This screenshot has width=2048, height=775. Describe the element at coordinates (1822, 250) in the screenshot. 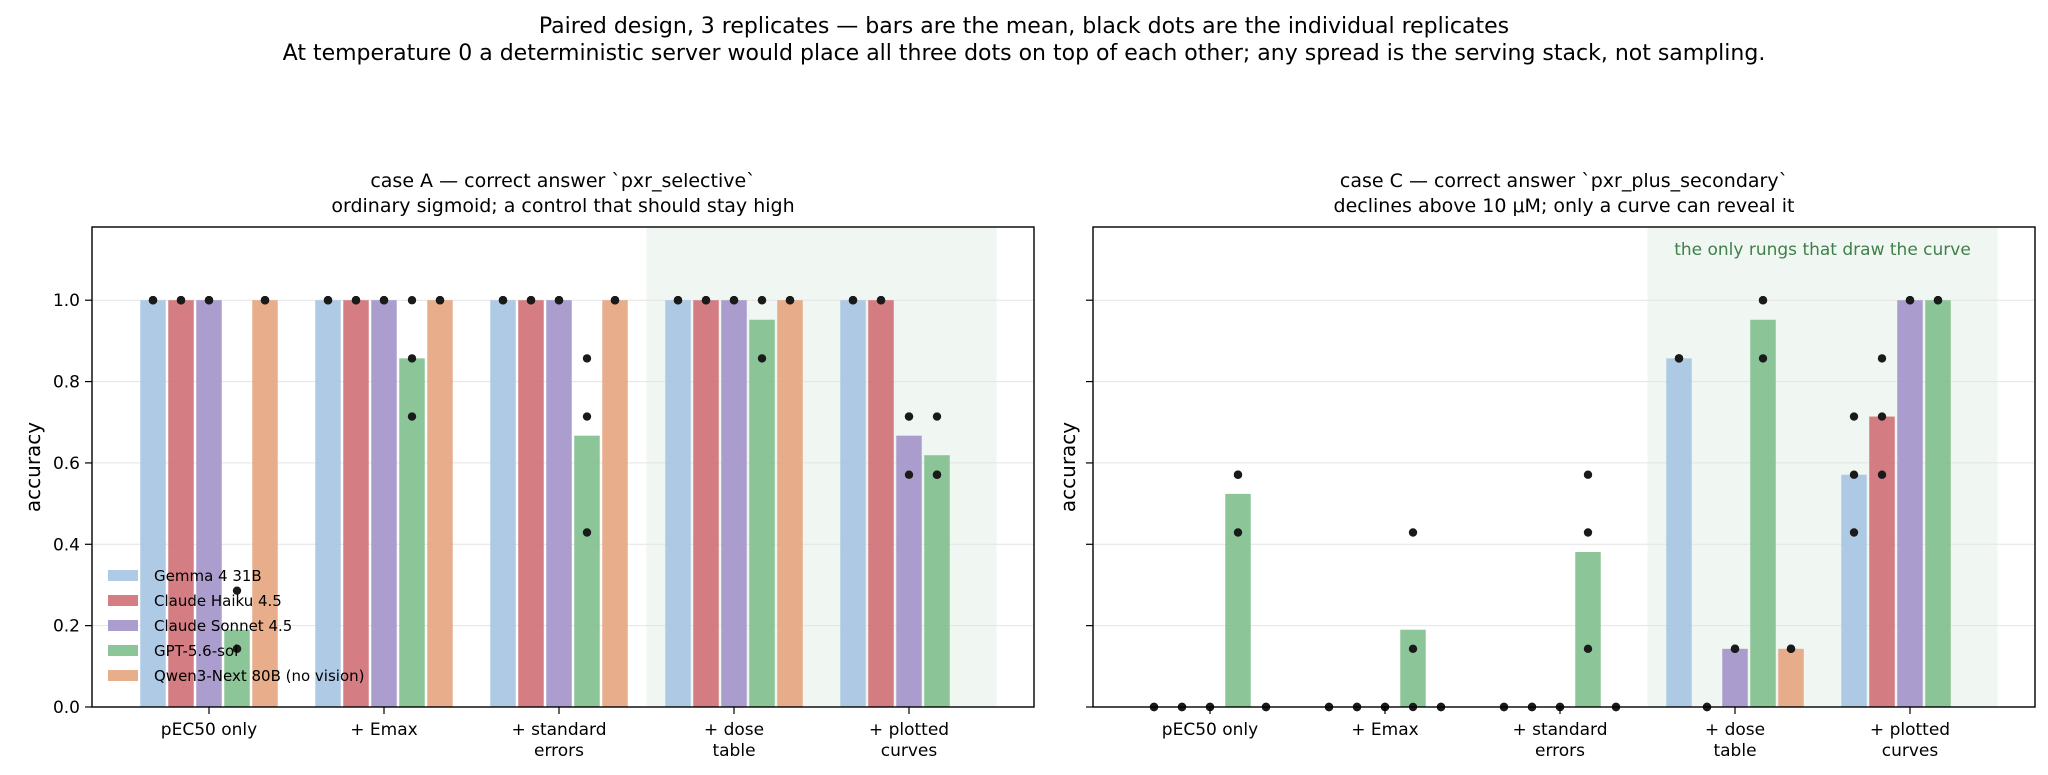

I see `highlight-label: the only rungs that draw the curve` at that location.